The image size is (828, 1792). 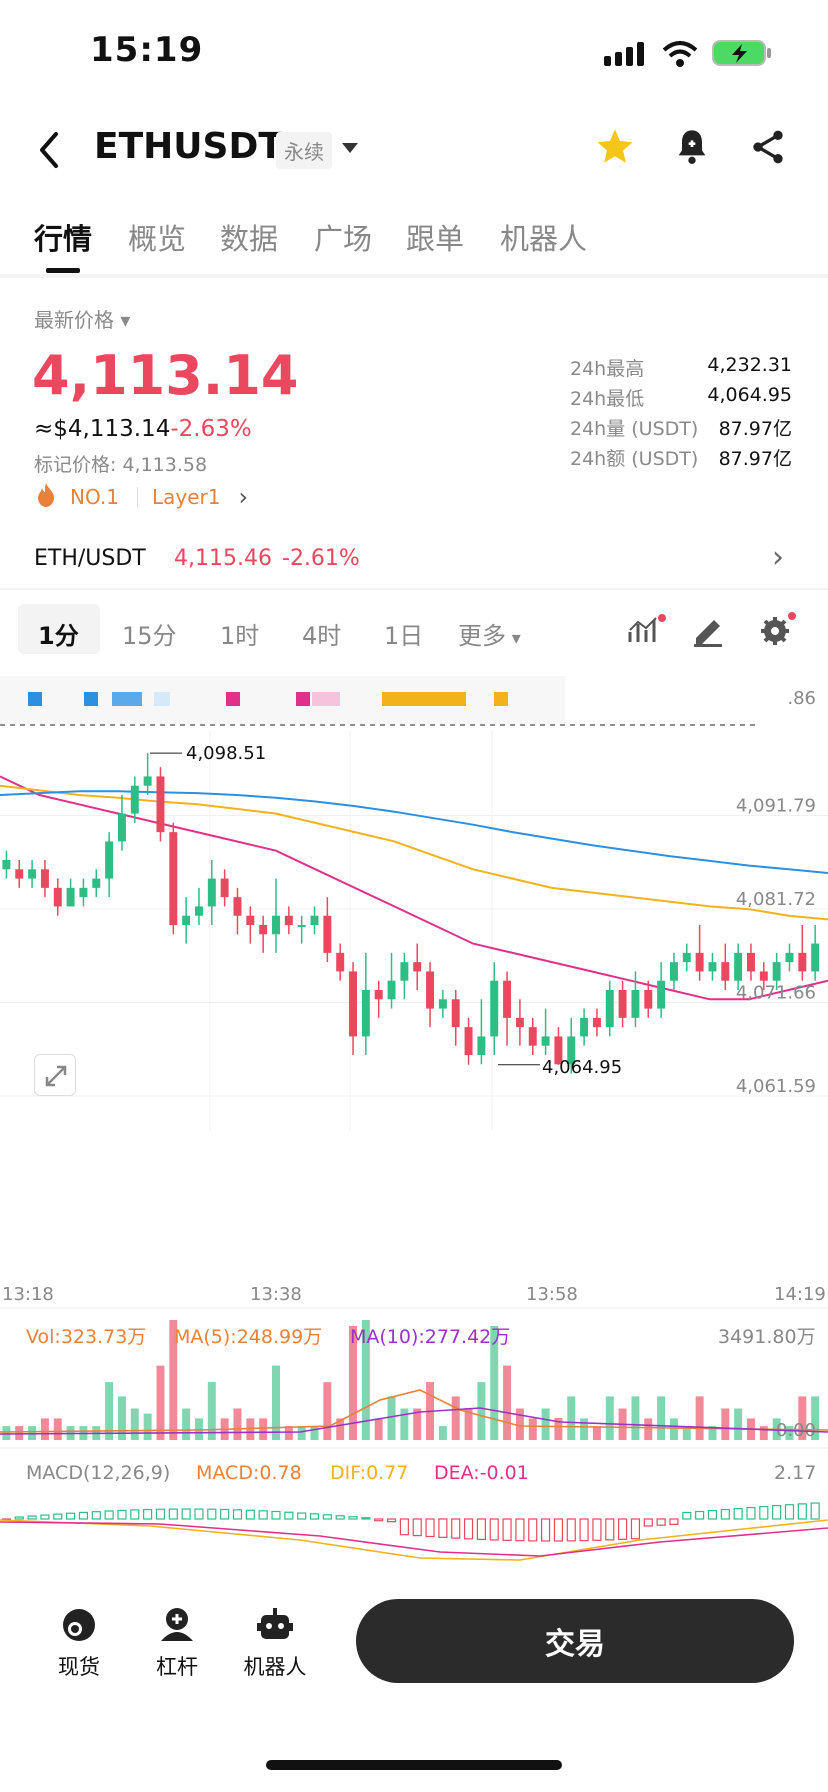 What do you see at coordinates (248, 1337) in the screenshot?
I see `vol-ma5-label: MA(5):248.99万` at bounding box center [248, 1337].